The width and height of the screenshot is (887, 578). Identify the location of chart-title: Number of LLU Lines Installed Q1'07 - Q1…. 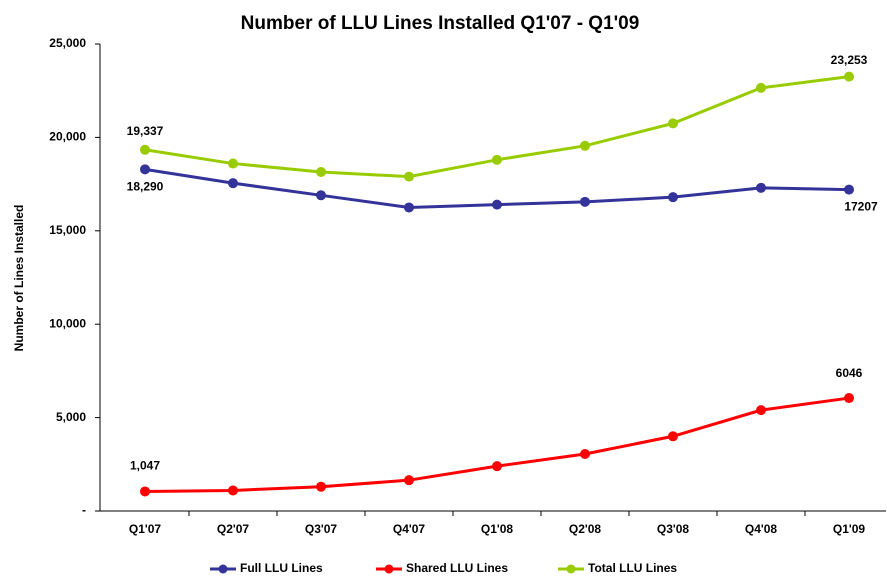
(440, 23).